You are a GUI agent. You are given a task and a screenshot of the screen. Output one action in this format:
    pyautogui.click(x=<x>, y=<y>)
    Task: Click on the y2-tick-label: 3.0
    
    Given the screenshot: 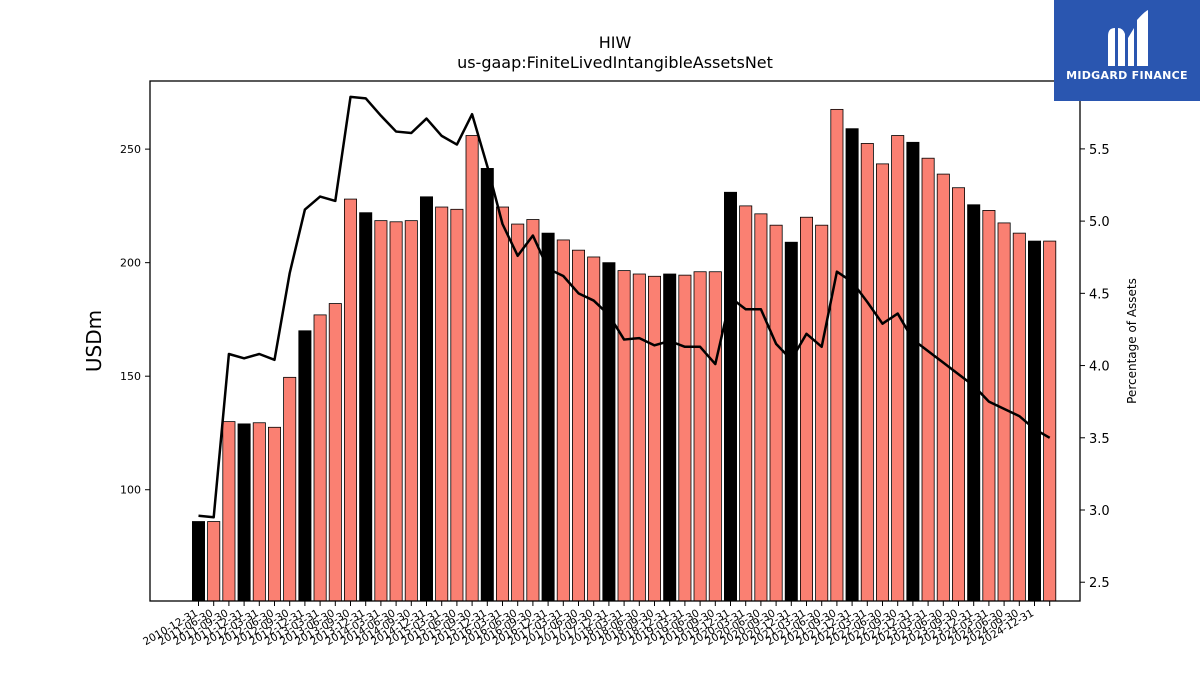 What is the action you would take?
    pyautogui.click(x=1099, y=511)
    